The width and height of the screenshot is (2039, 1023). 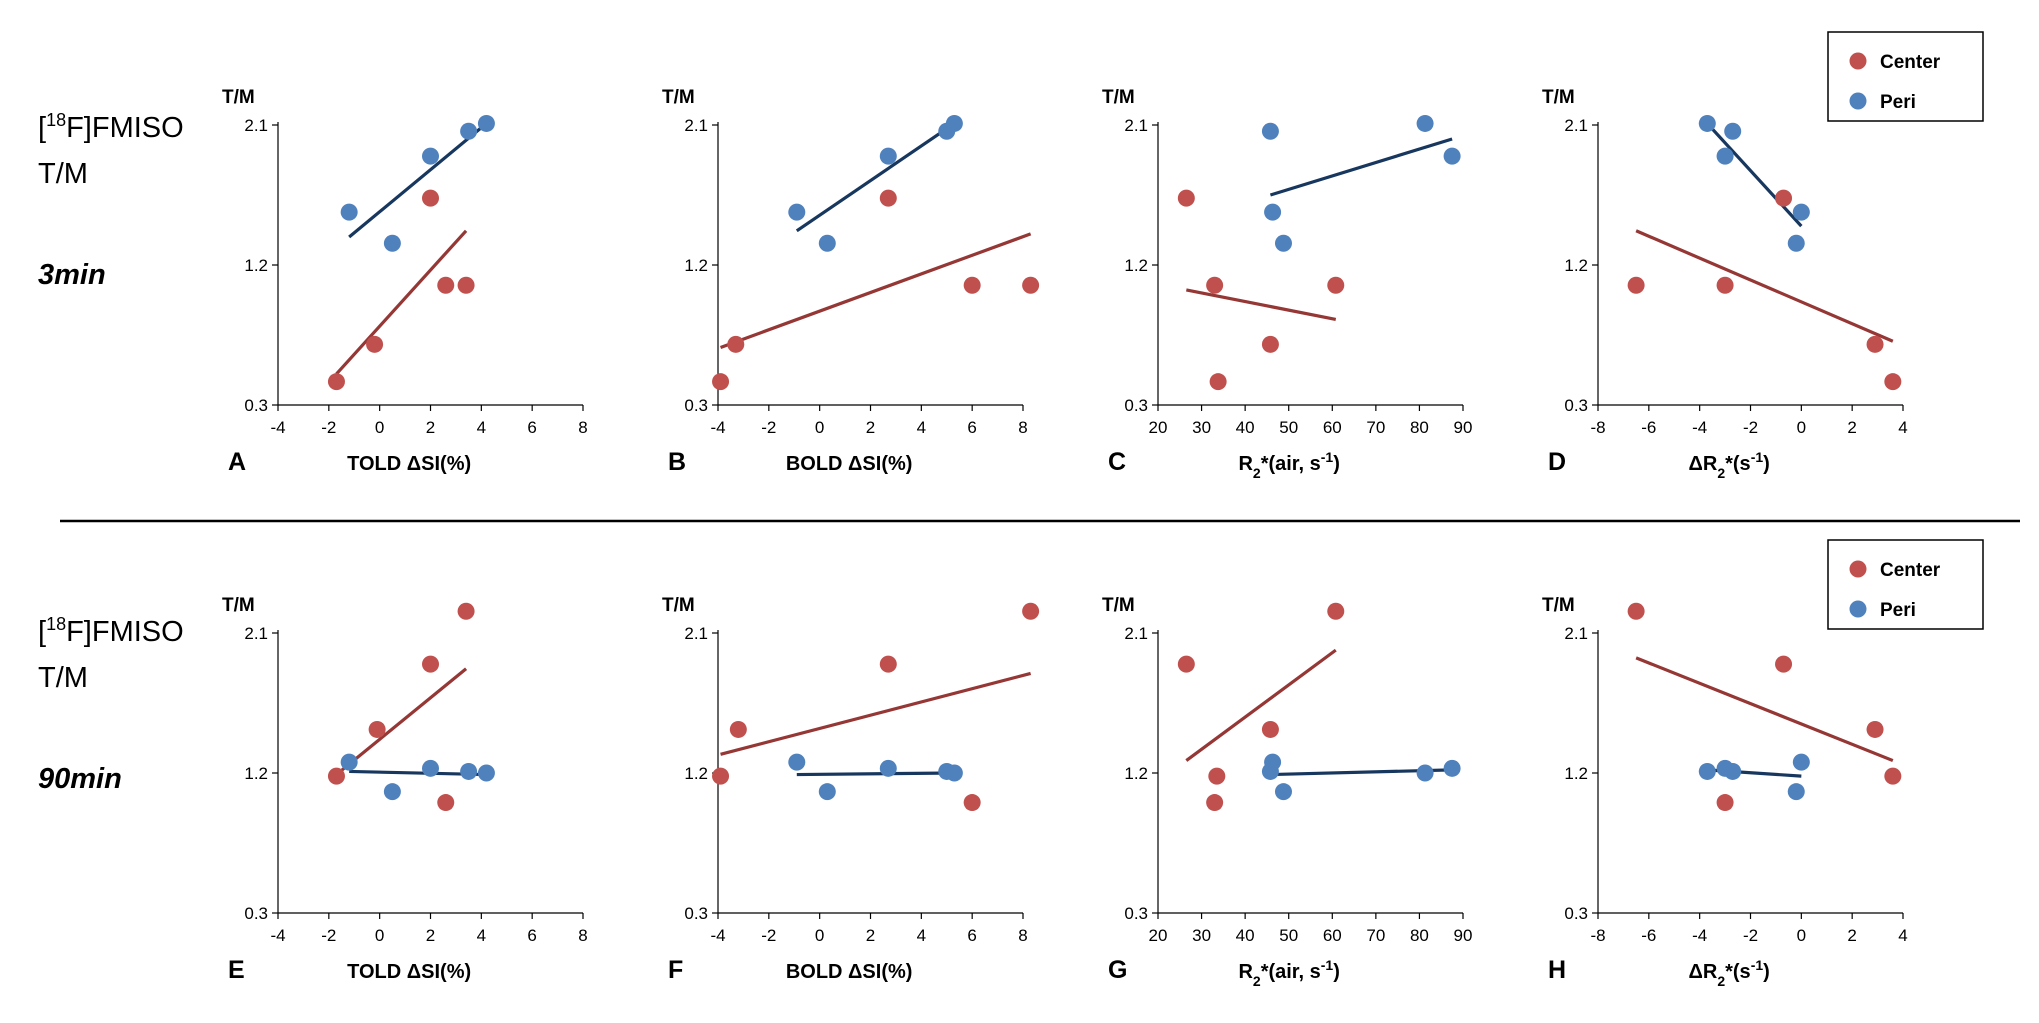 I want to click on row-label-2: [18F]FMISO T/M 90min, so click(x=111, y=704).